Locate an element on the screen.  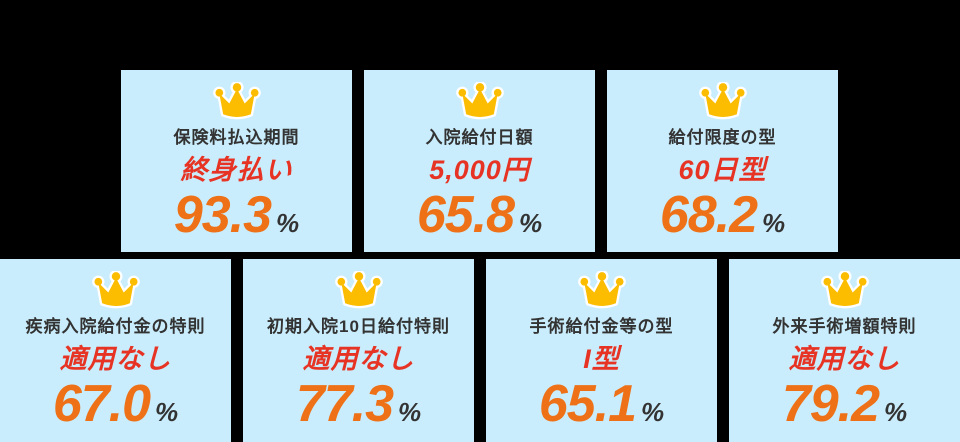
card-percentage: 65.8 % is located at coordinates (479, 215).